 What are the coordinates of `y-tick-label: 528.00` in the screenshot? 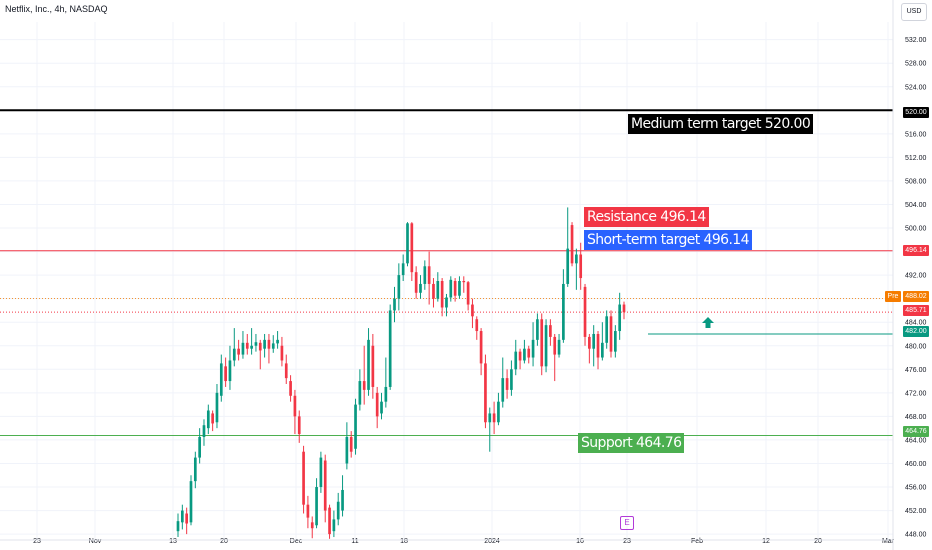 It's located at (916, 64).